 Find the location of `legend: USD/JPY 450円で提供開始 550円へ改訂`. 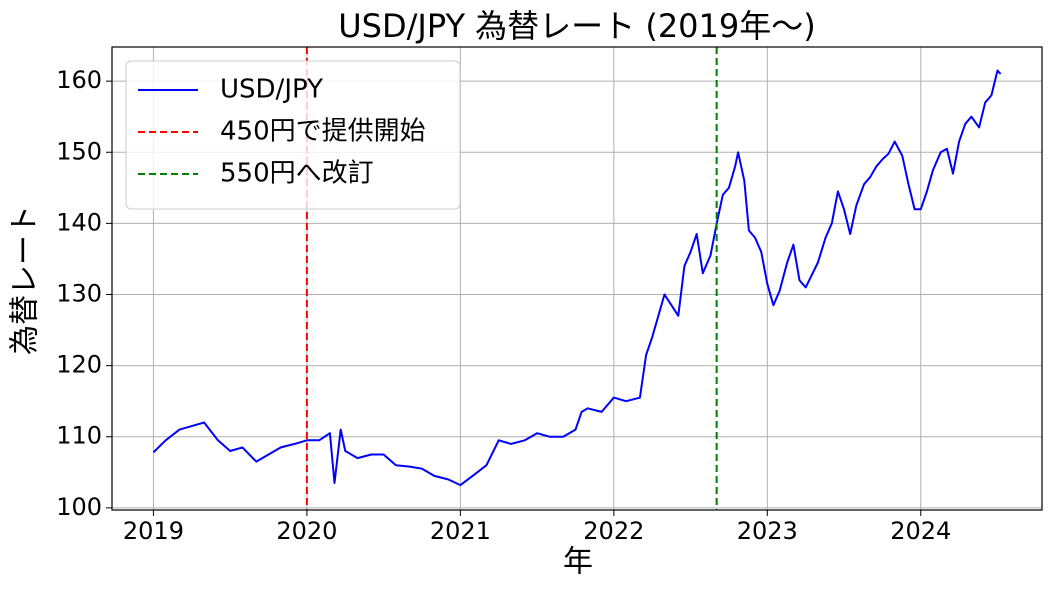

legend: USD/JPY 450円で提供開始 550円へ改訂 is located at coordinates (293, 135).